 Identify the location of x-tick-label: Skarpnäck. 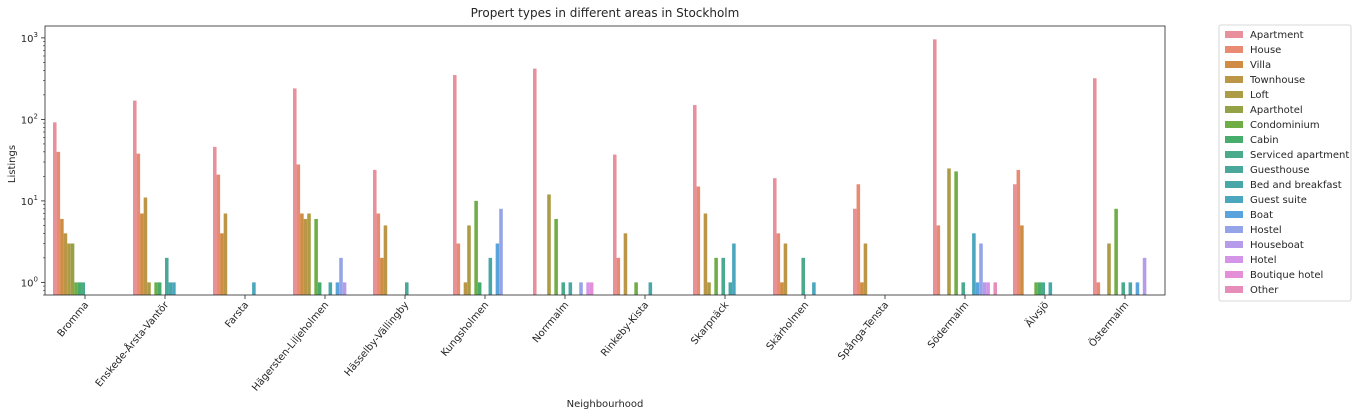
(710, 323).